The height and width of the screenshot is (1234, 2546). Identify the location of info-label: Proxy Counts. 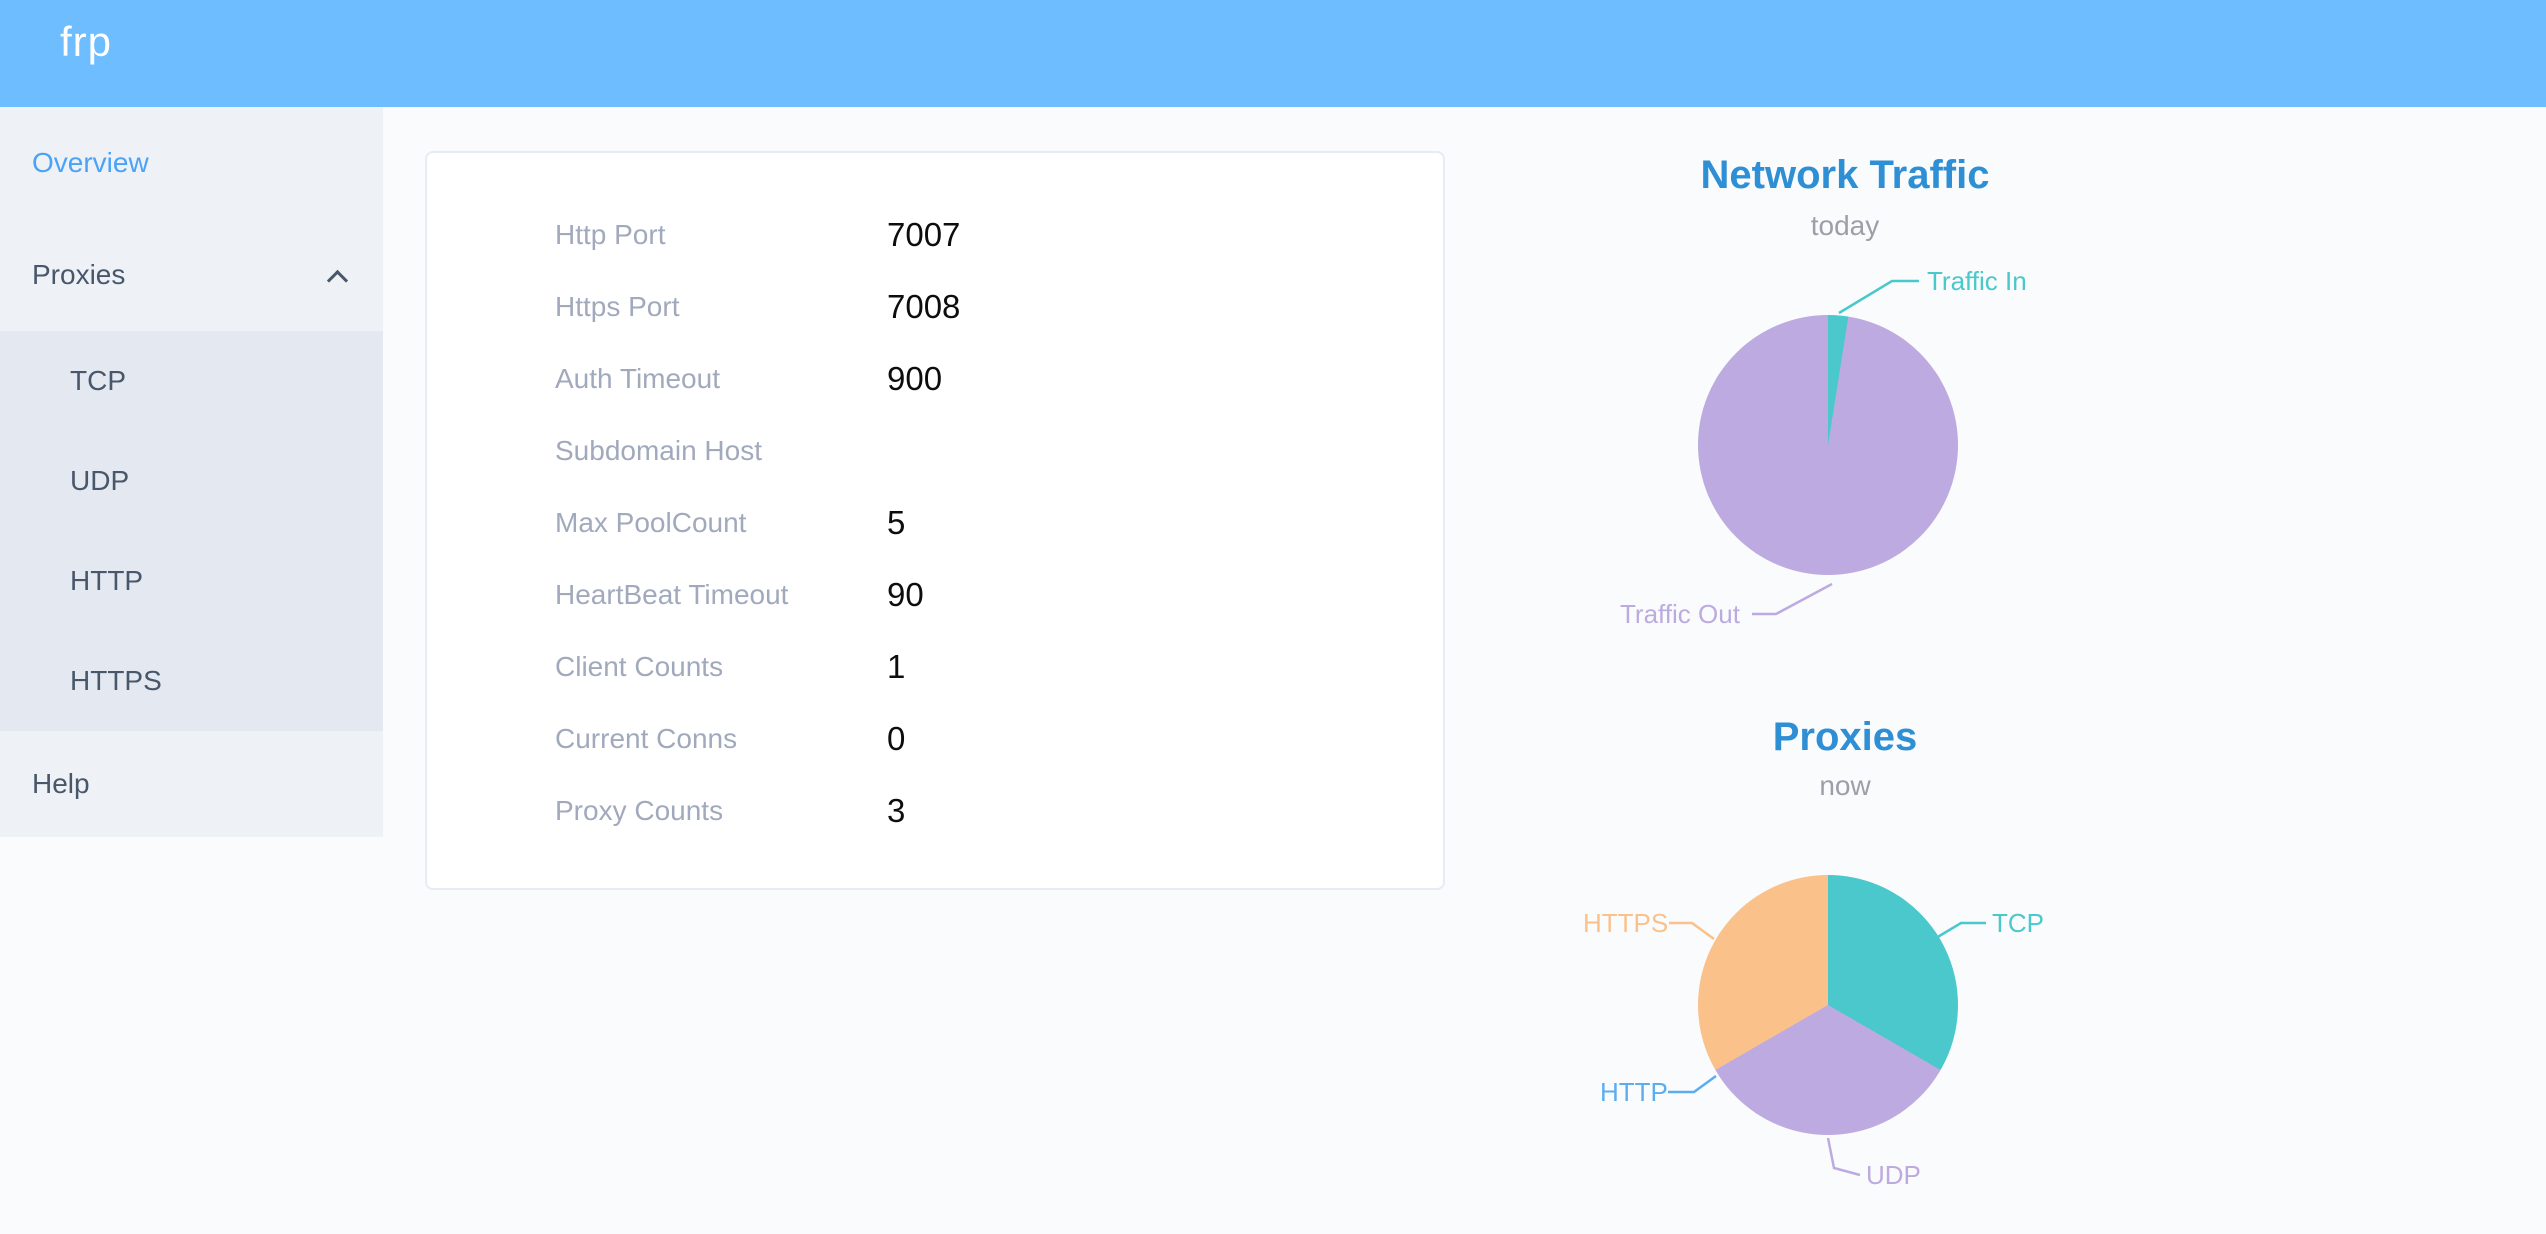
(639, 810).